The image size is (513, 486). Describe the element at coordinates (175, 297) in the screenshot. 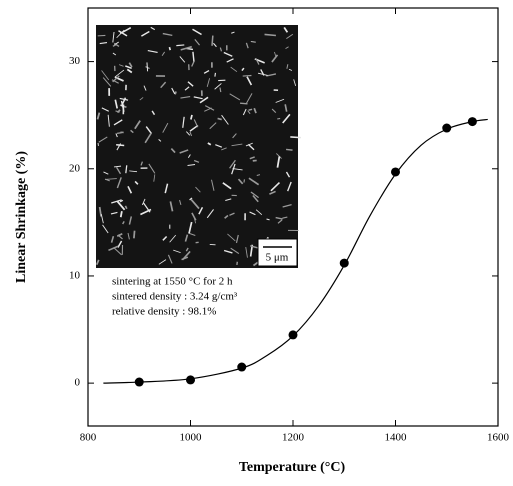

I see `annotation: sintered density : 3.24 g/cm³` at that location.